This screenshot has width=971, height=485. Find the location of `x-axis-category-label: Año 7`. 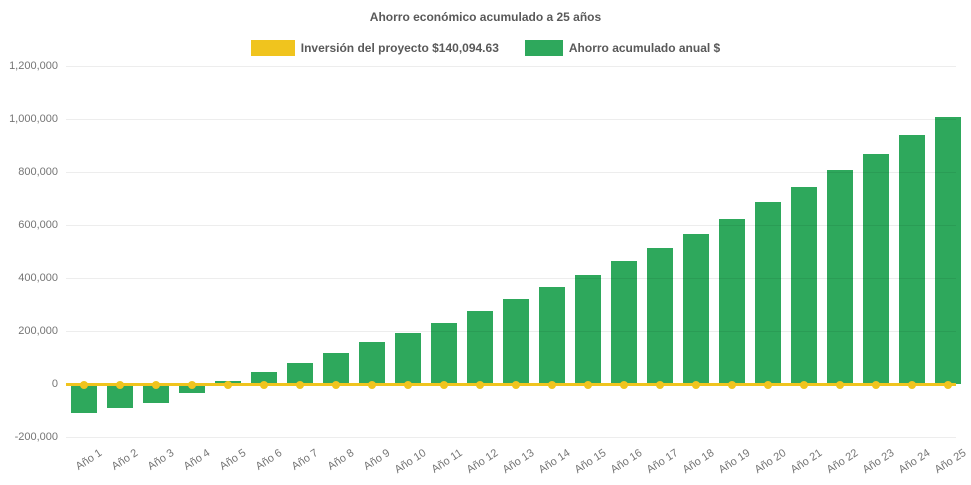

x-axis-category-label: Año 7 is located at coordinates (305, 460).